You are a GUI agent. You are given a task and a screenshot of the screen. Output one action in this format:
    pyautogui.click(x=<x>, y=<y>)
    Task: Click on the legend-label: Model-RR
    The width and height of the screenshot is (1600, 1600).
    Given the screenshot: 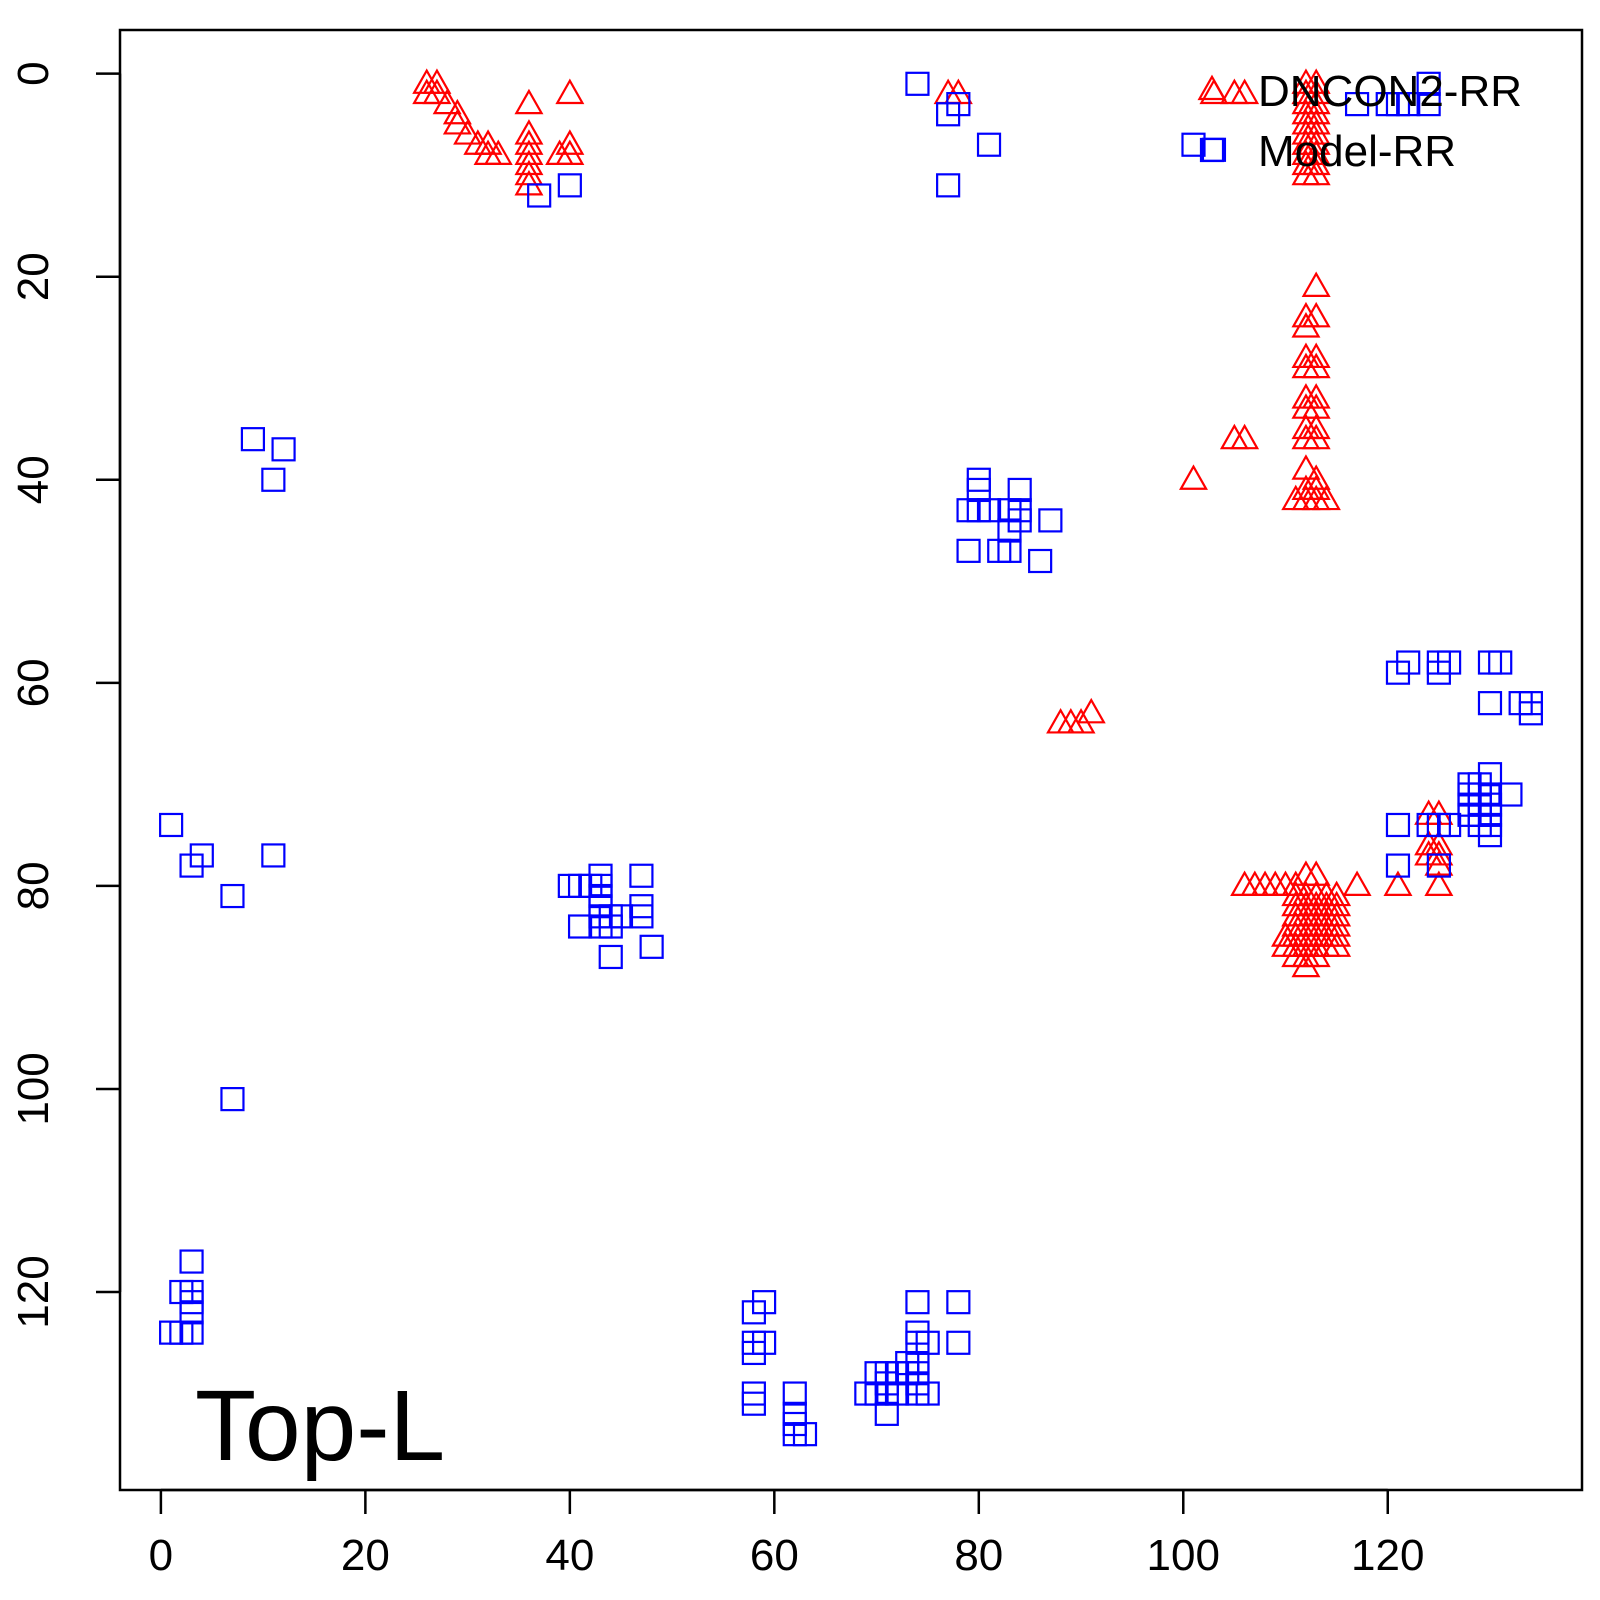 What is the action you would take?
    pyautogui.click(x=1357, y=151)
    